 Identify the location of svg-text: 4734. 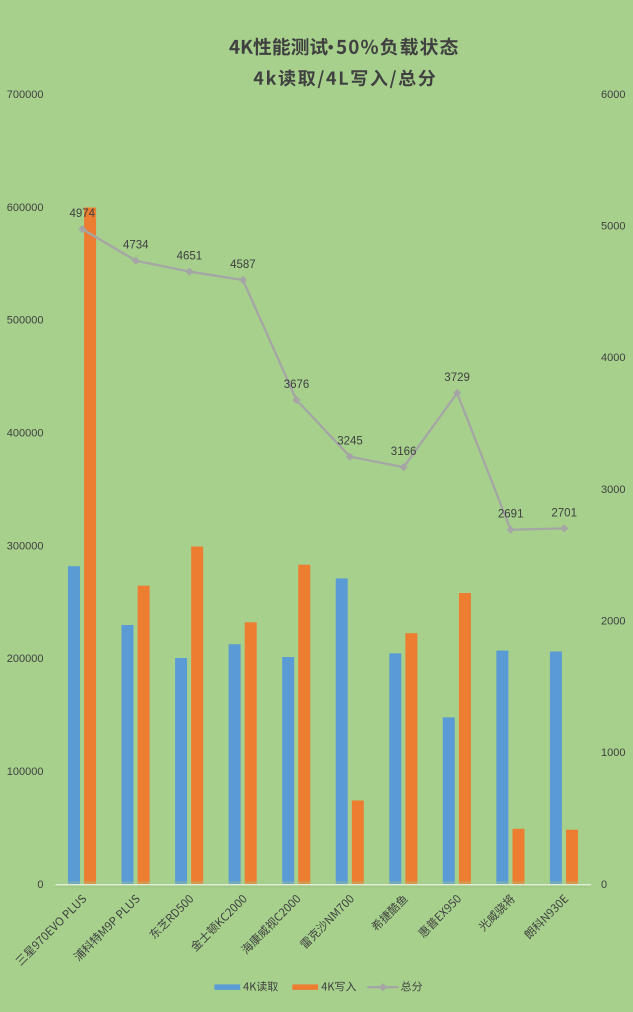
(136, 246).